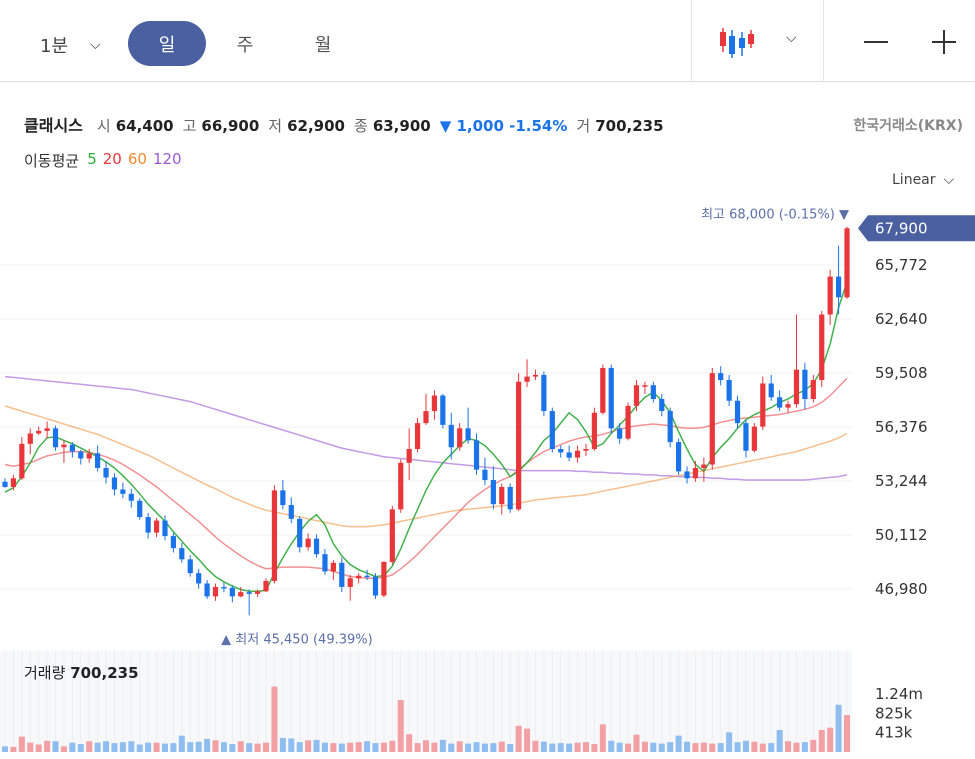 The image size is (975, 759). I want to click on open-label: 시, so click(103, 126).